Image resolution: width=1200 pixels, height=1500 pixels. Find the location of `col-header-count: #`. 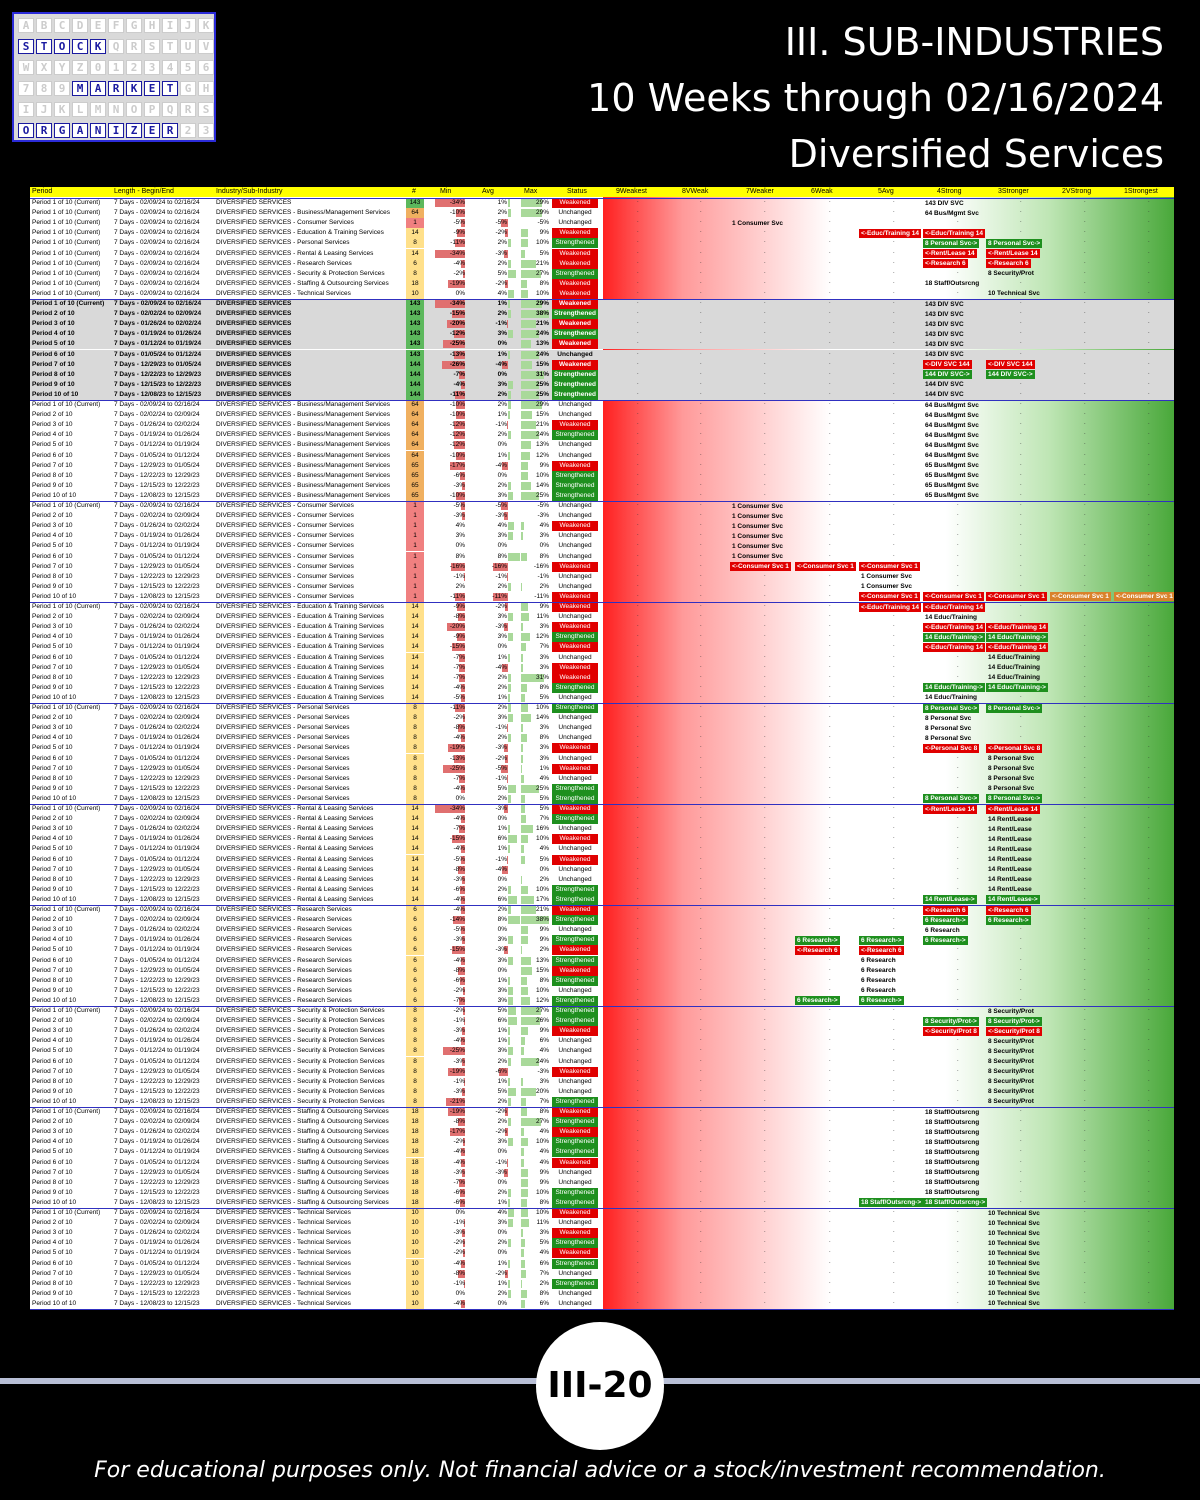

col-header-count: # is located at coordinates (414, 191).